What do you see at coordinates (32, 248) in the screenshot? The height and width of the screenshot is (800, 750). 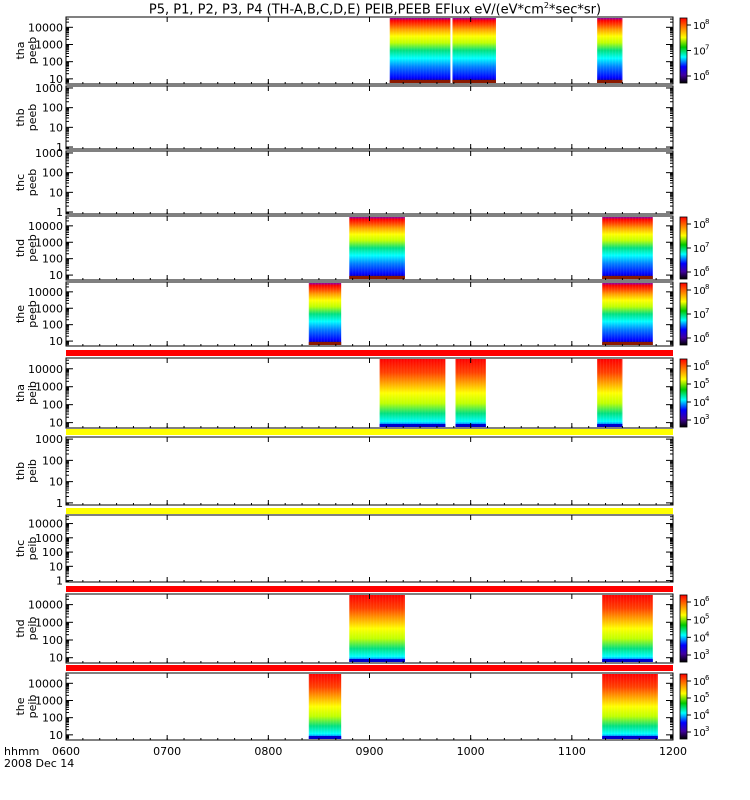 I see `y-label-instrument: peeb` at bounding box center [32, 248].